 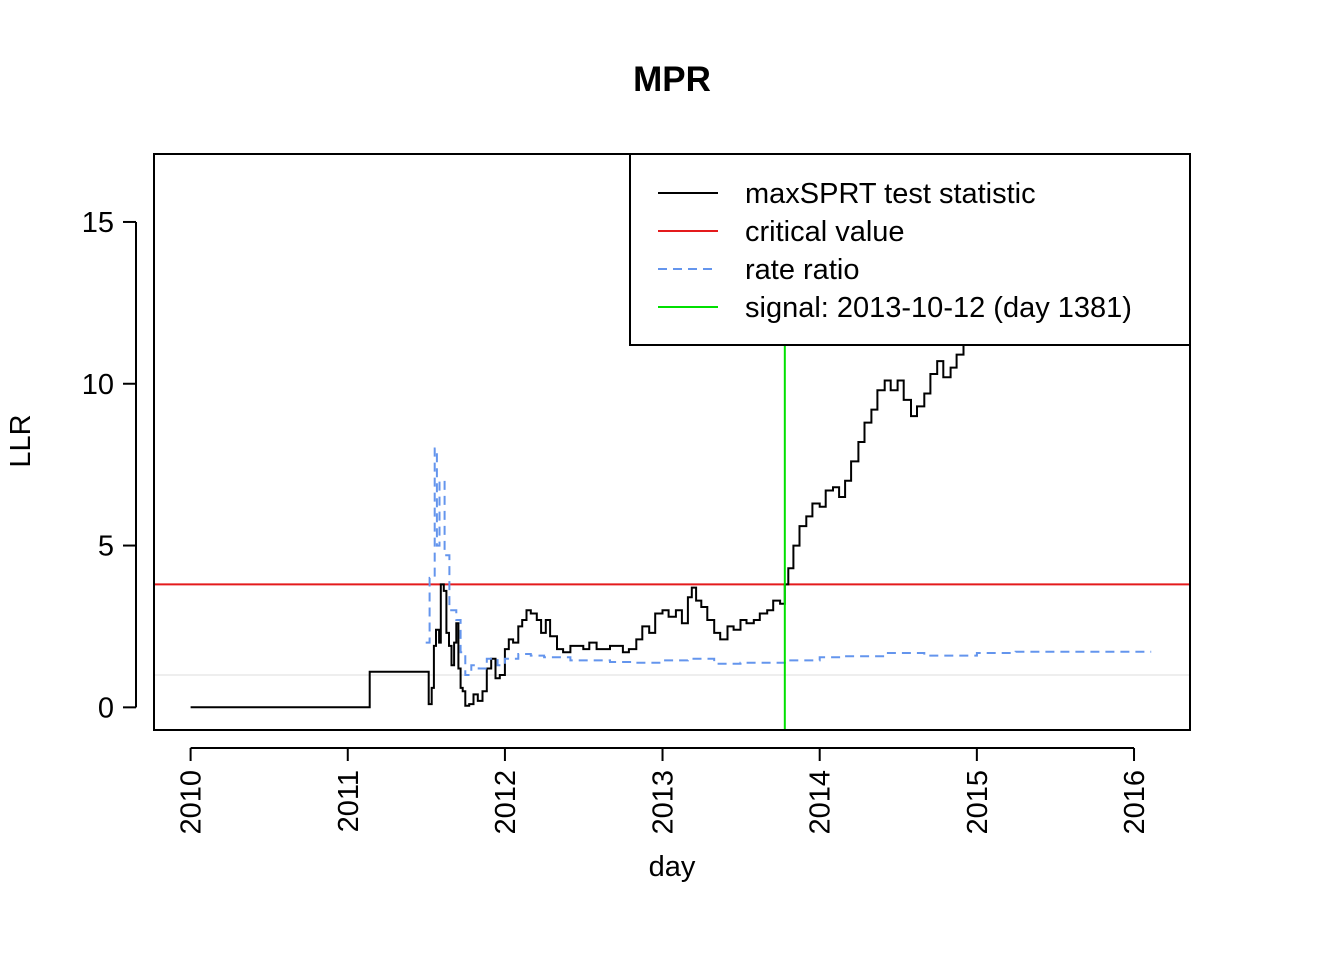 I want to click on legend-box, so click(x=910, y=249).